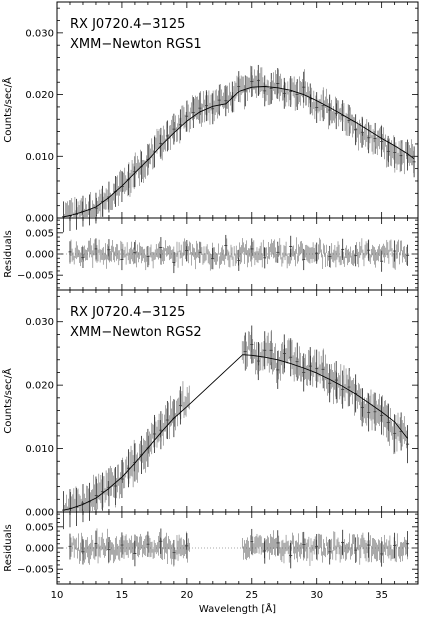 The height and width of the screenshot is (618, 421). I want to click on x-axis-label: Wavelength [Å], so click(237, 608).